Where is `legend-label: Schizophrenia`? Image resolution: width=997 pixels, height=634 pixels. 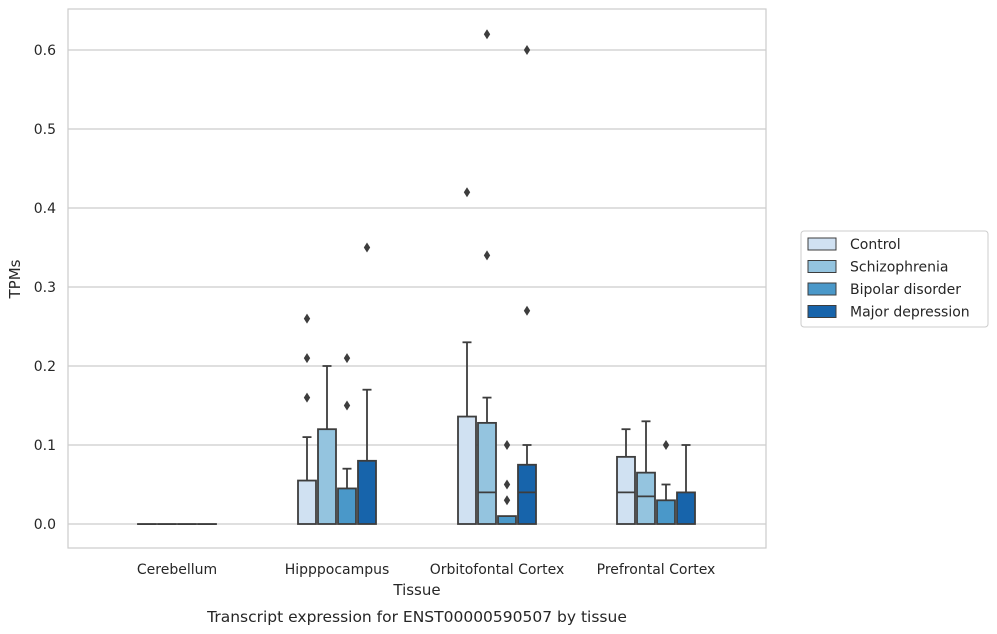
legend-label: Schizophrenia is located at coordinates (899, 268).